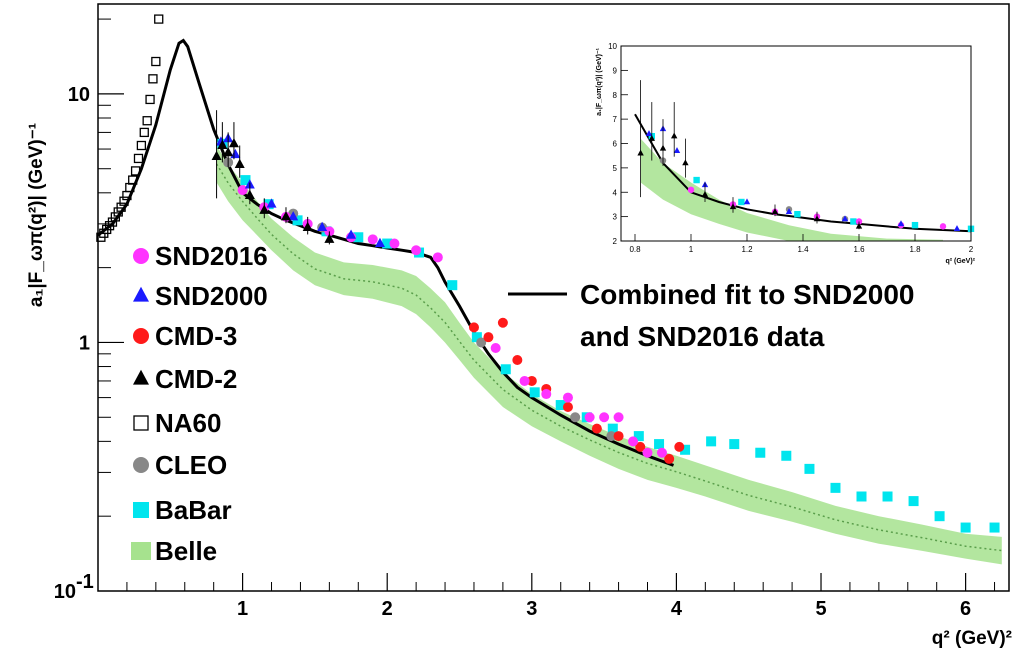 The width and height of the screenshot is (1019, 653). I want to click on inset-x-tick-label: 1.6, so click(859, 249).